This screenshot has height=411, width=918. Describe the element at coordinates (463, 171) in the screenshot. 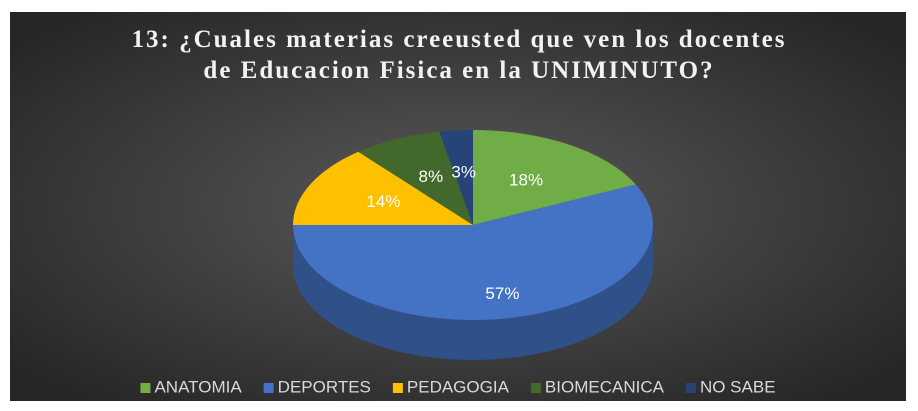

I see `data-label: 3%` at that location.